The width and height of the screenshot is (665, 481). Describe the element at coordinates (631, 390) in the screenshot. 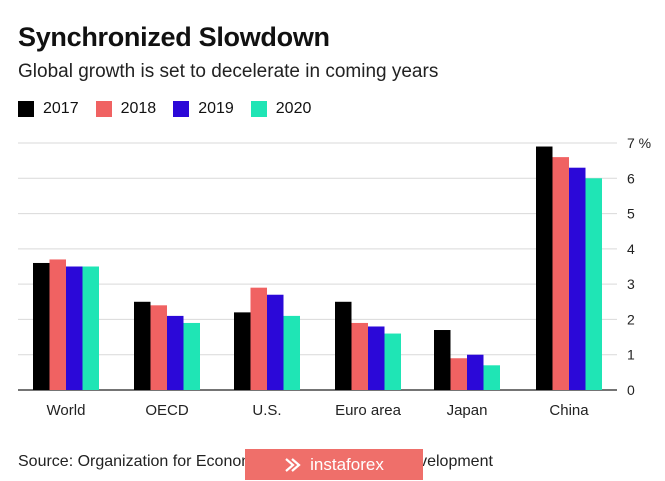

I see `y-tick-label: 0` at that location.